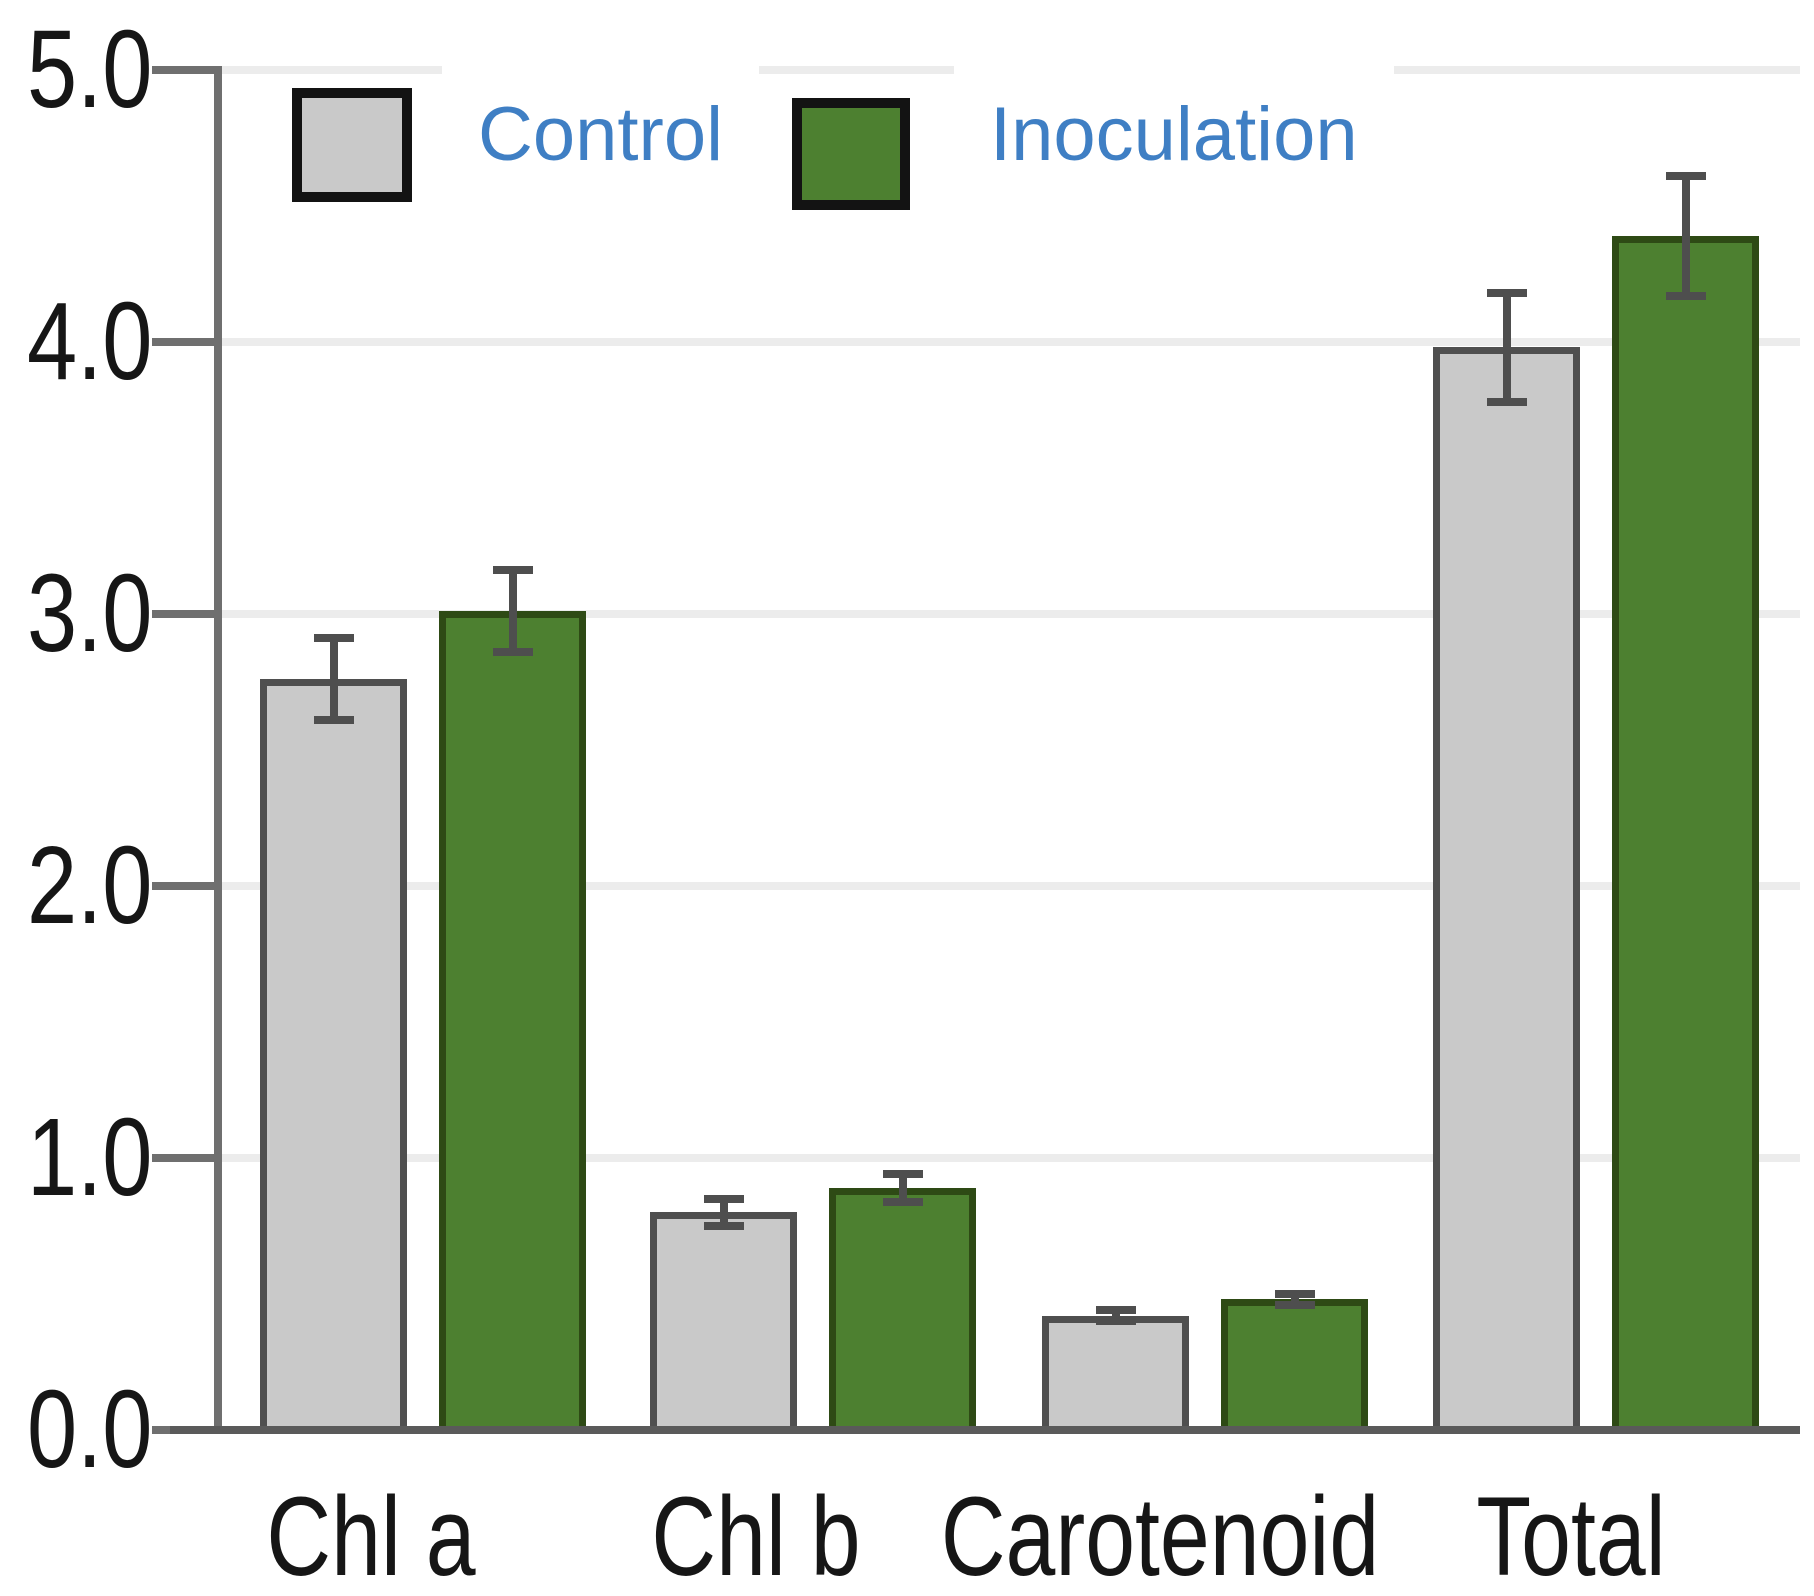 The width and height of the screenshot is (1814, 1596). I want to click on bar-inoculation-chl-a, so click(512, 1022).